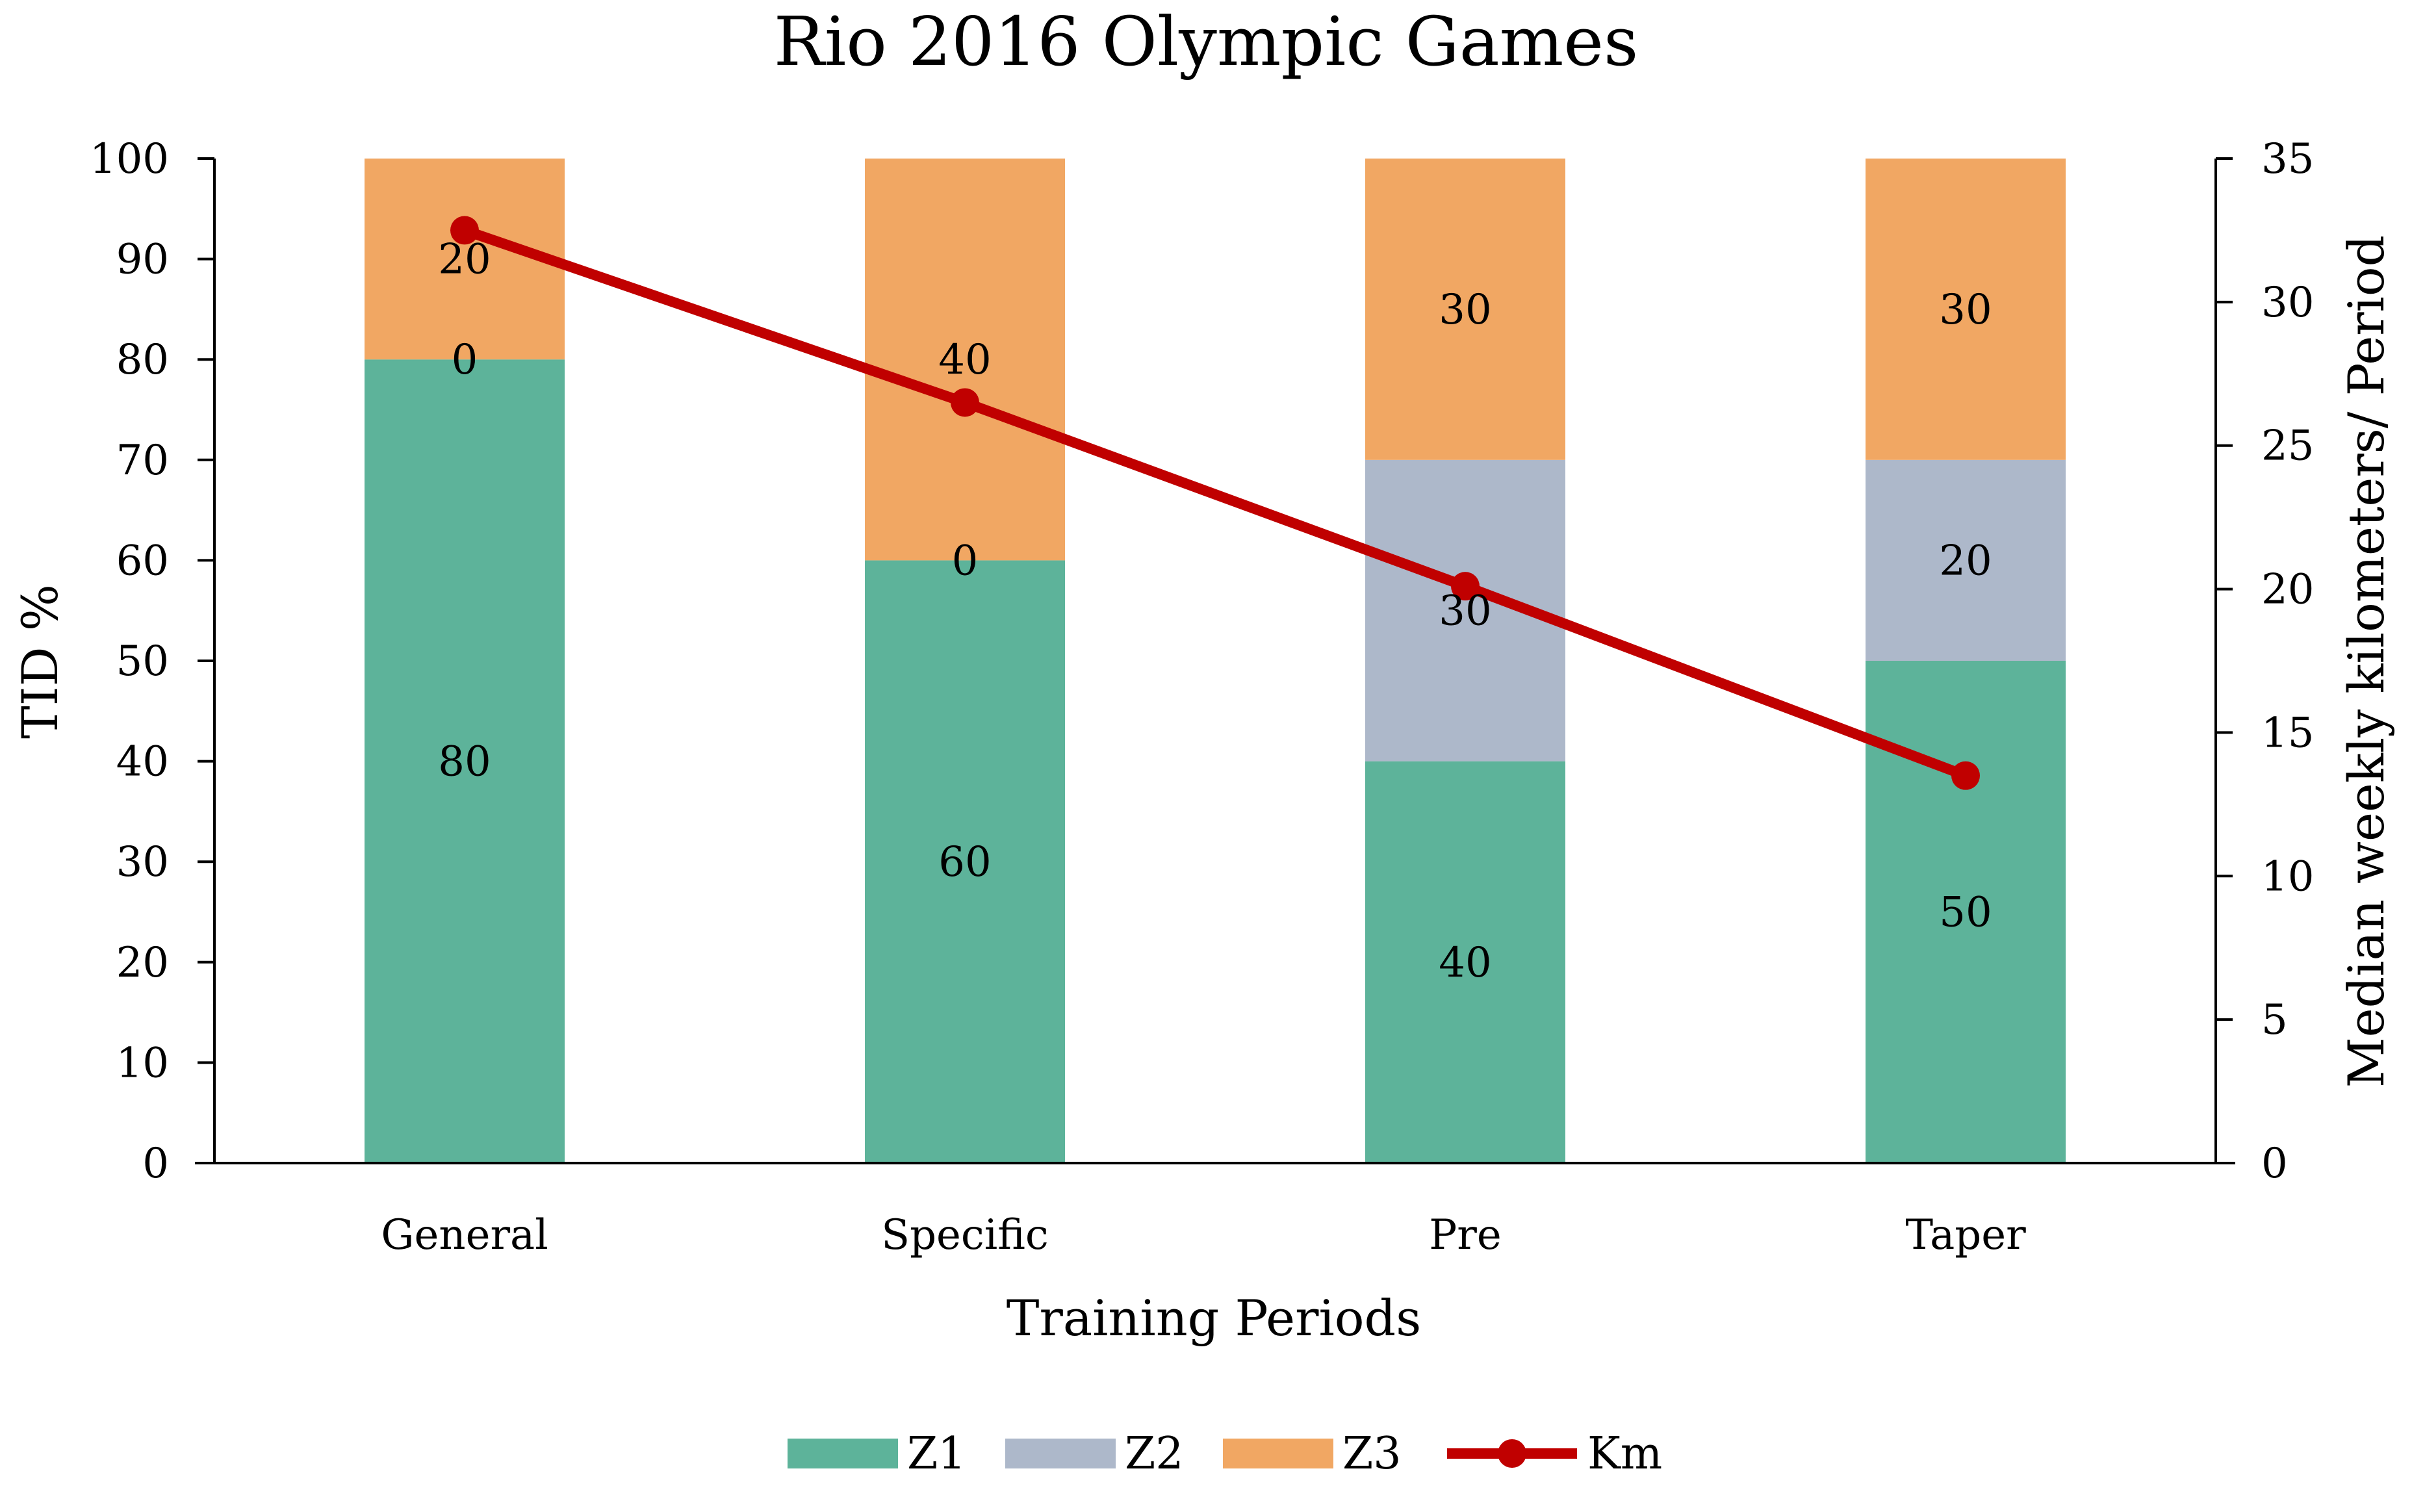  Describe the element at coordinates (142, 963) in the screenshot. I see `y-tick-label: 20` at that location.